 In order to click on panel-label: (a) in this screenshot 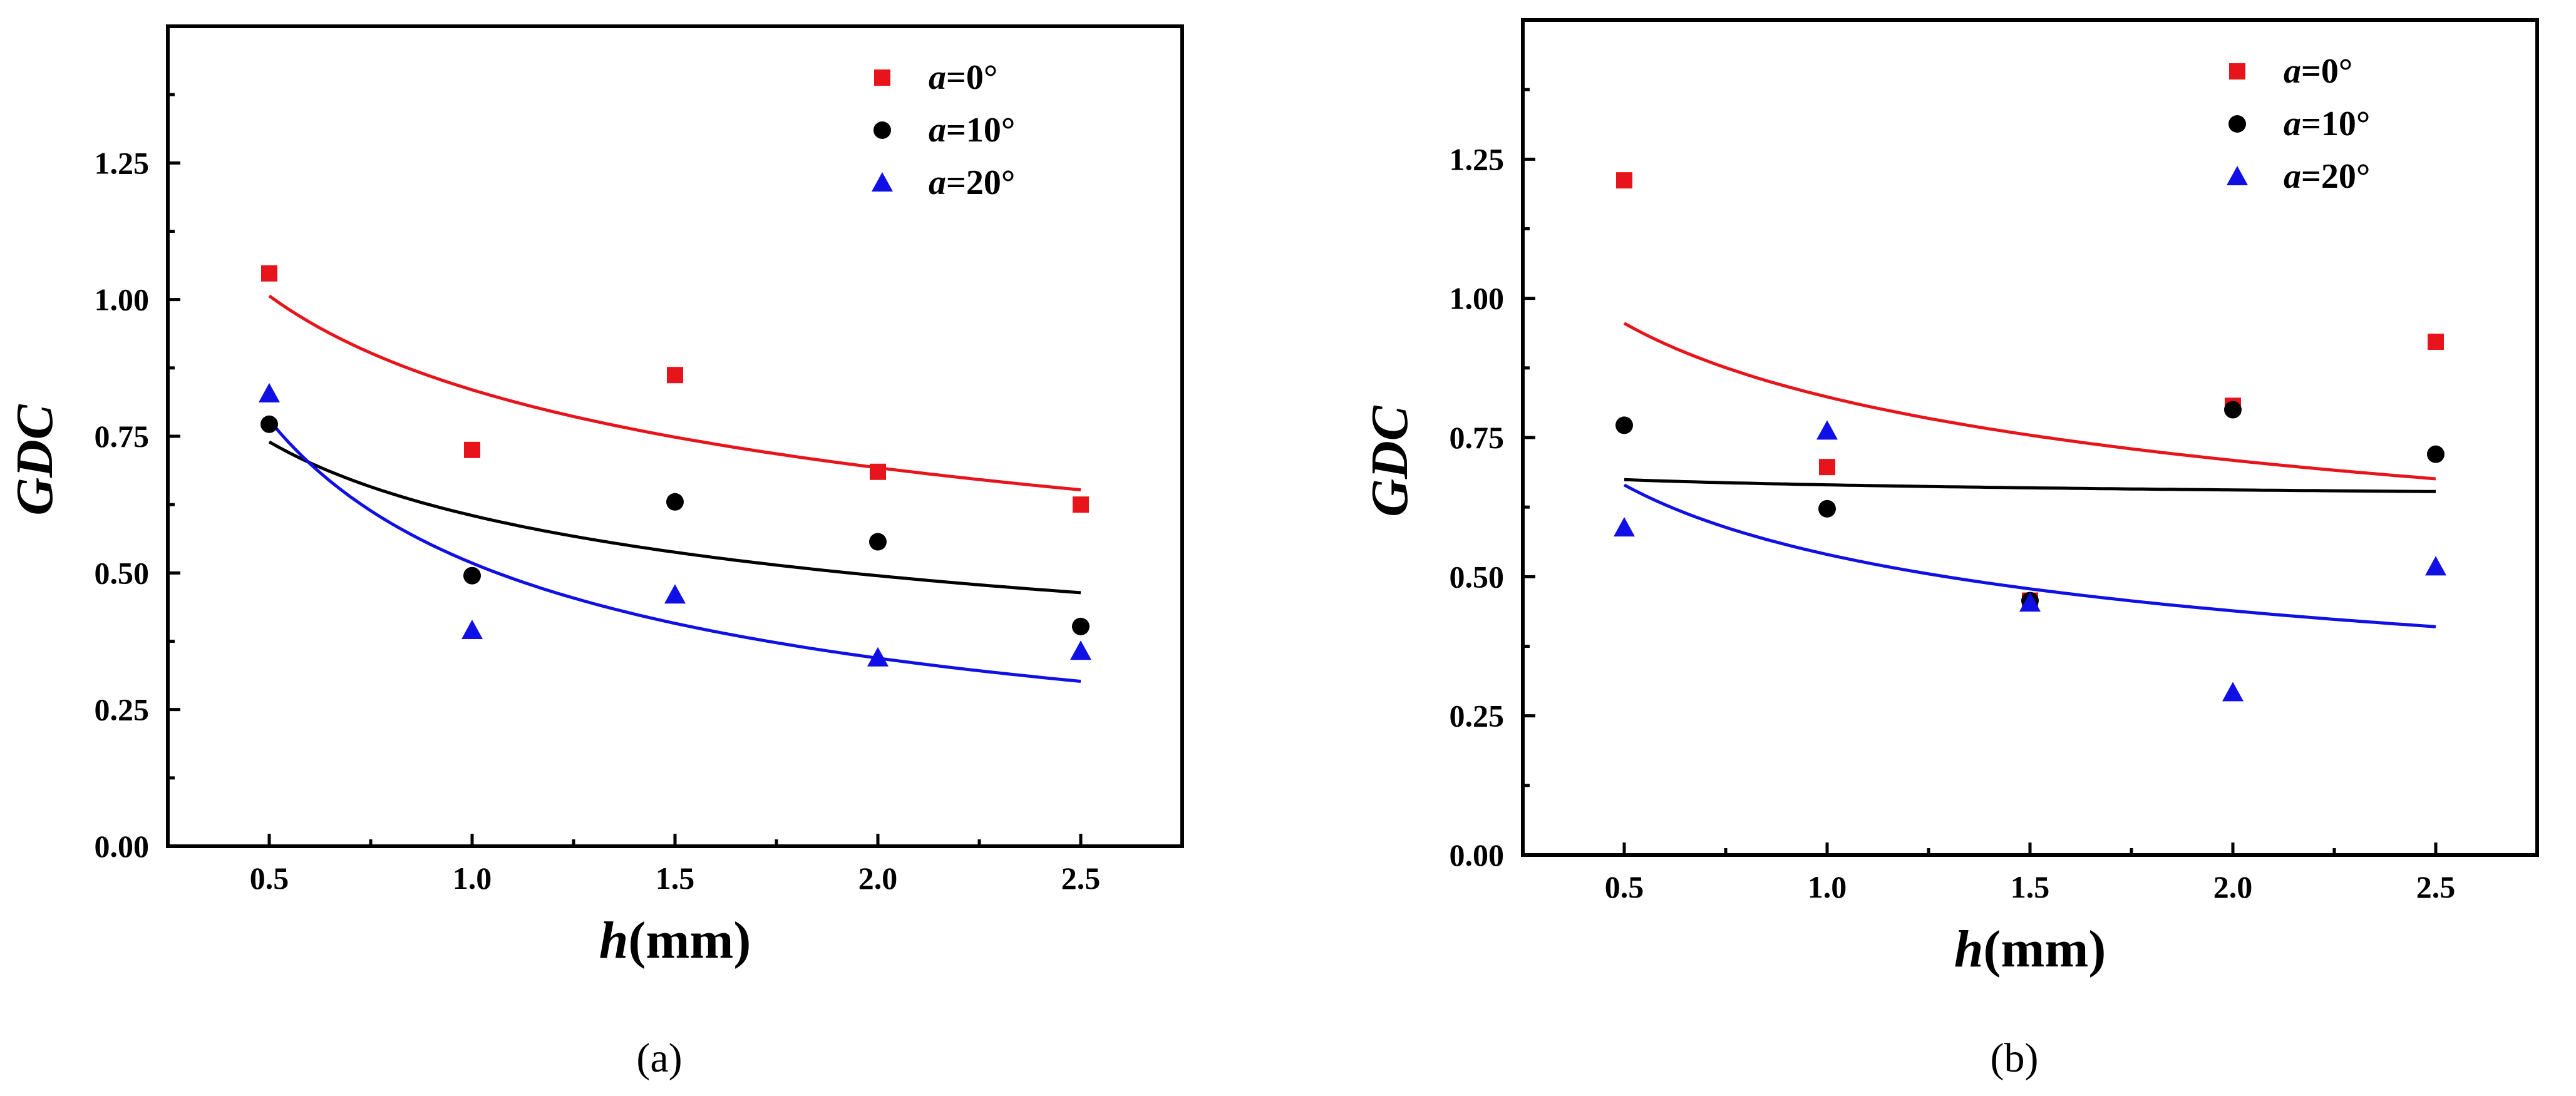, I will do `click(659, 1058)`.